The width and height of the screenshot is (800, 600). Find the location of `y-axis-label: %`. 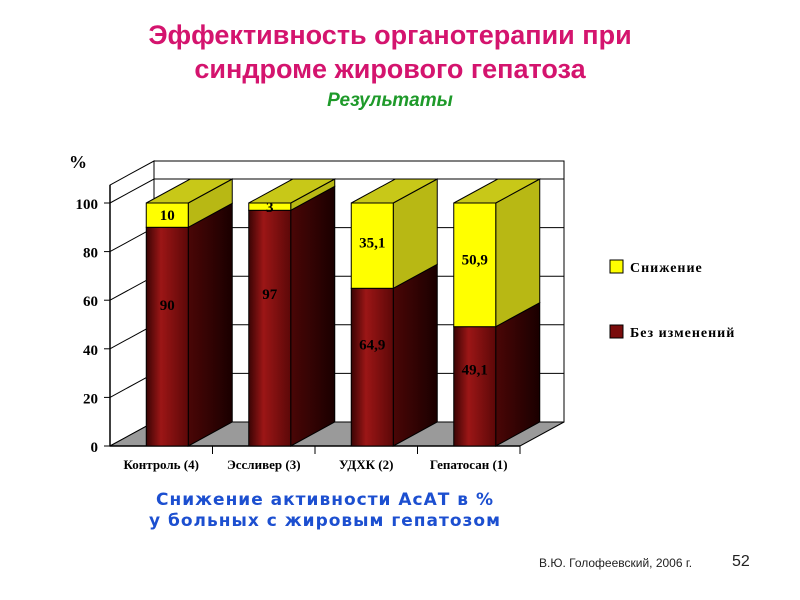

y-axis-label: % is located at coordinates (78, 162).